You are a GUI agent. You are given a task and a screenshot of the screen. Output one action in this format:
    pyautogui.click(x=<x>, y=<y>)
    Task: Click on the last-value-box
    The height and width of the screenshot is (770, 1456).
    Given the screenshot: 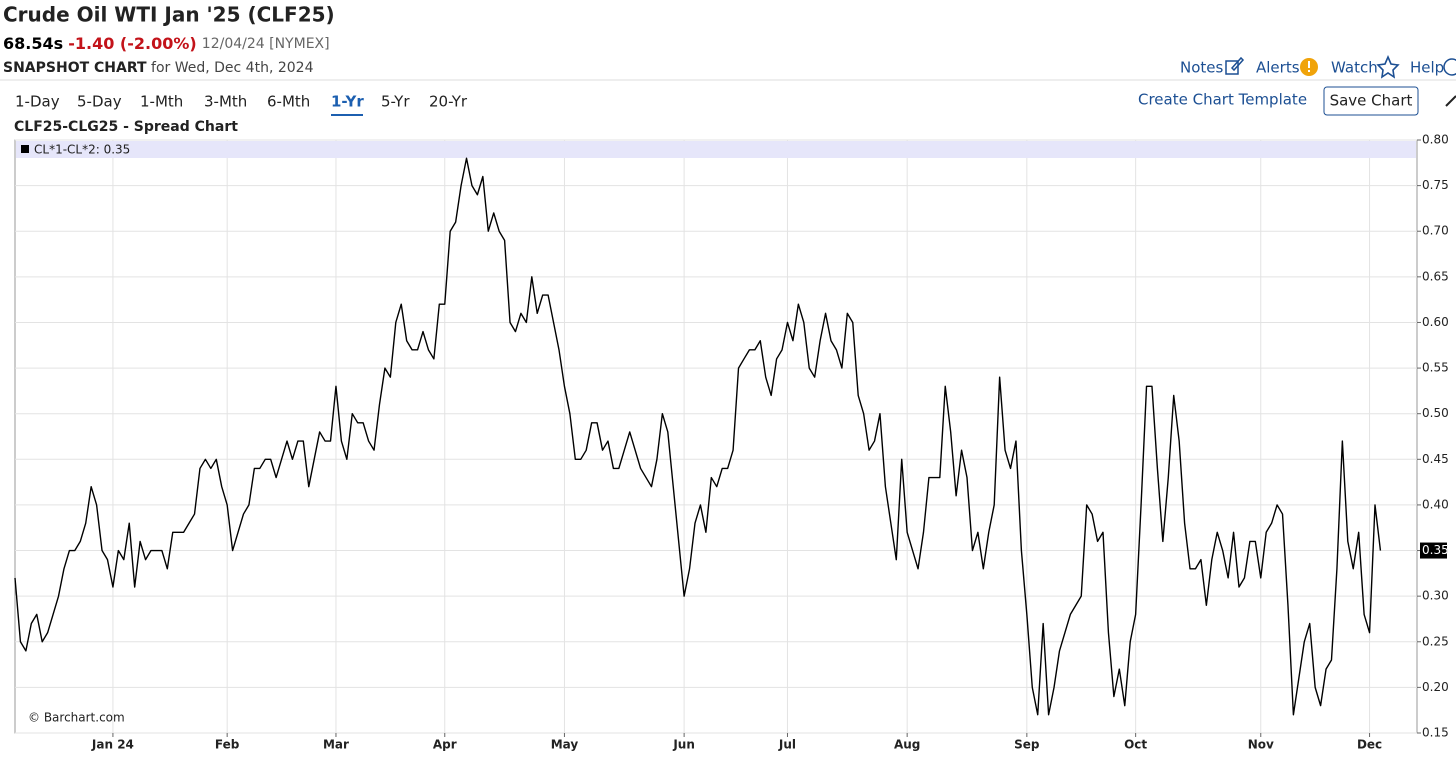 What is the action you would take?
    pyautogui.click(x=1433, y=550)
    